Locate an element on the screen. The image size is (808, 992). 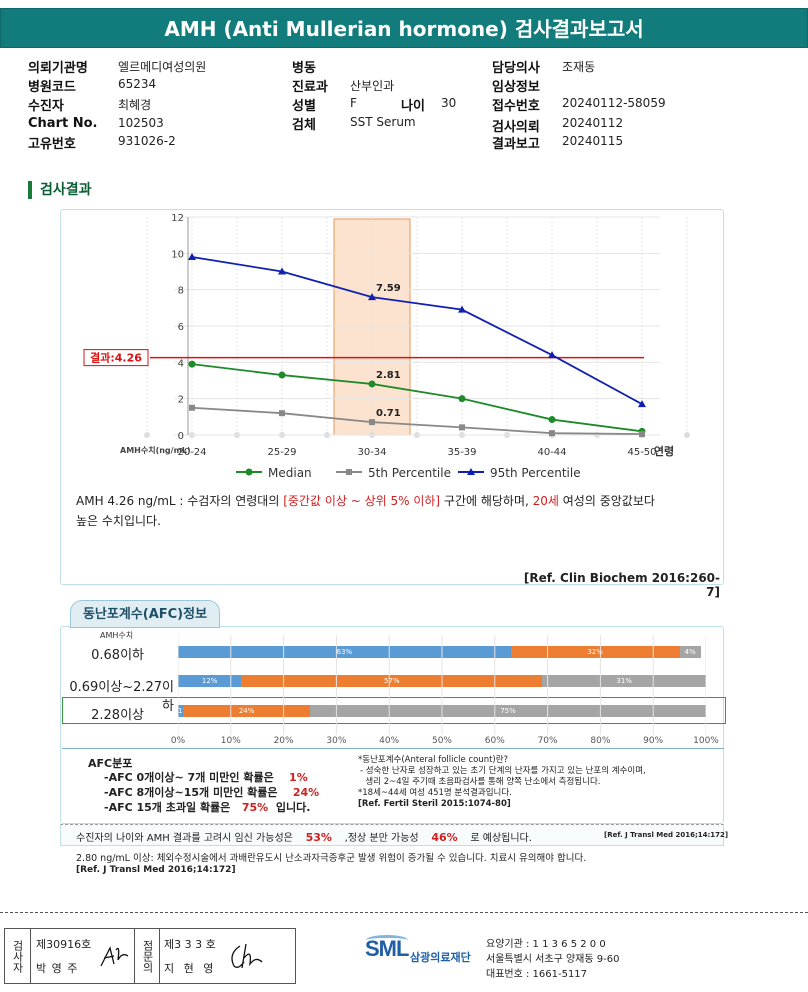
data-label: 7.59 is located at coordinates (388, 288).